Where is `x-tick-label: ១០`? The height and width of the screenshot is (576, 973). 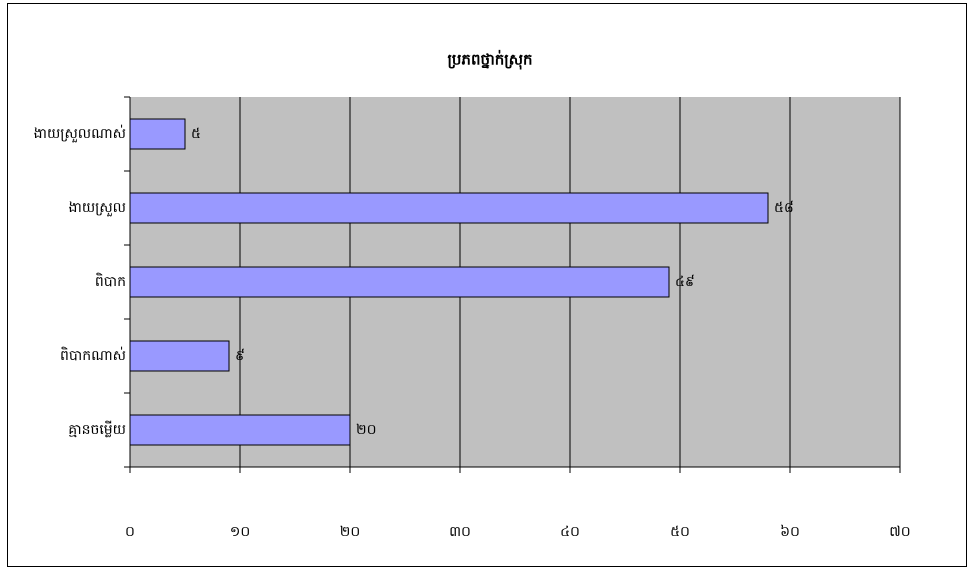 x-tick-label: ១០ is located at coordinates (240, 532).